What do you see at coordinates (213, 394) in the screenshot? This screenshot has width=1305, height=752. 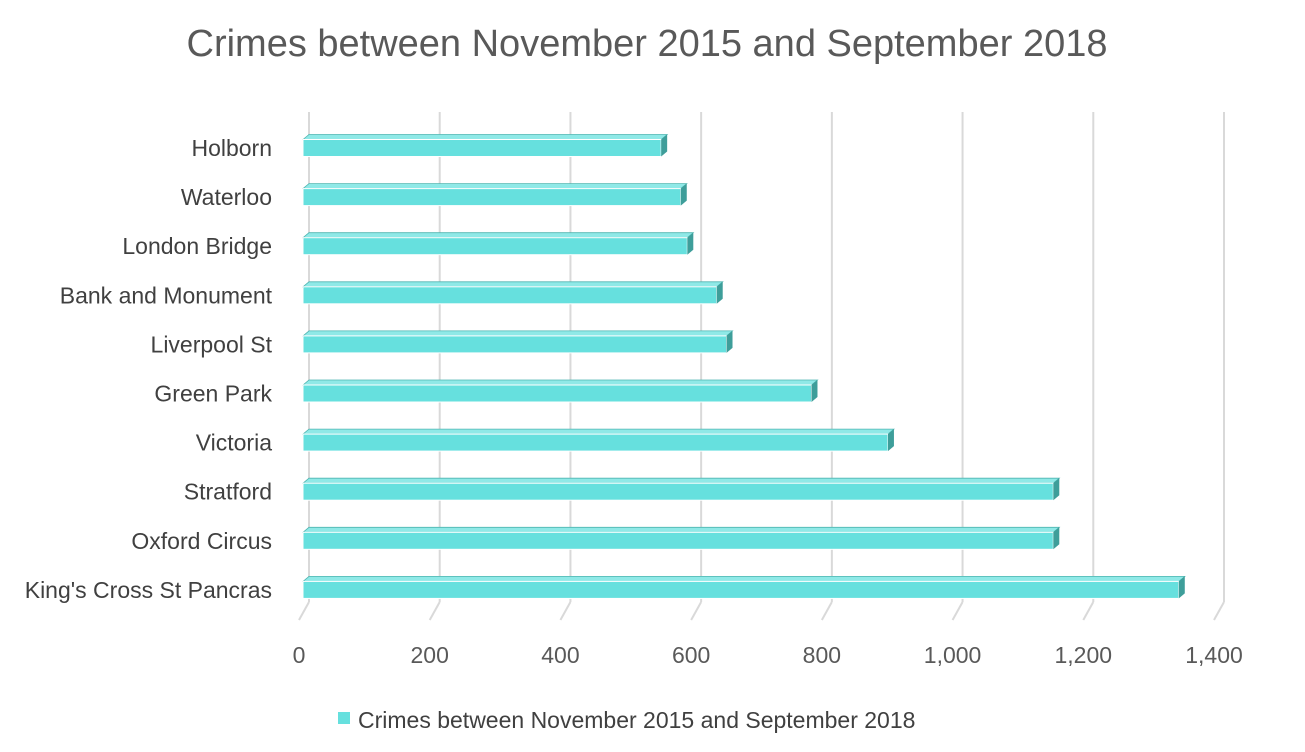 I see `category-label: Green Park` at bounding box center [213, 394].